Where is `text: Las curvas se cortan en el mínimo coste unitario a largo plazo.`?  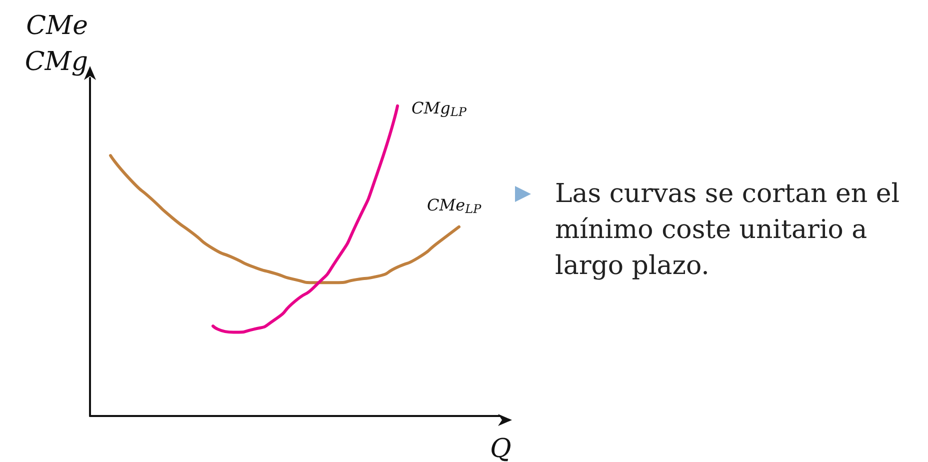 text: Las curvas se cortan en el mínimo coste unitario a largo plazo. is located at coordinates (728, 230).